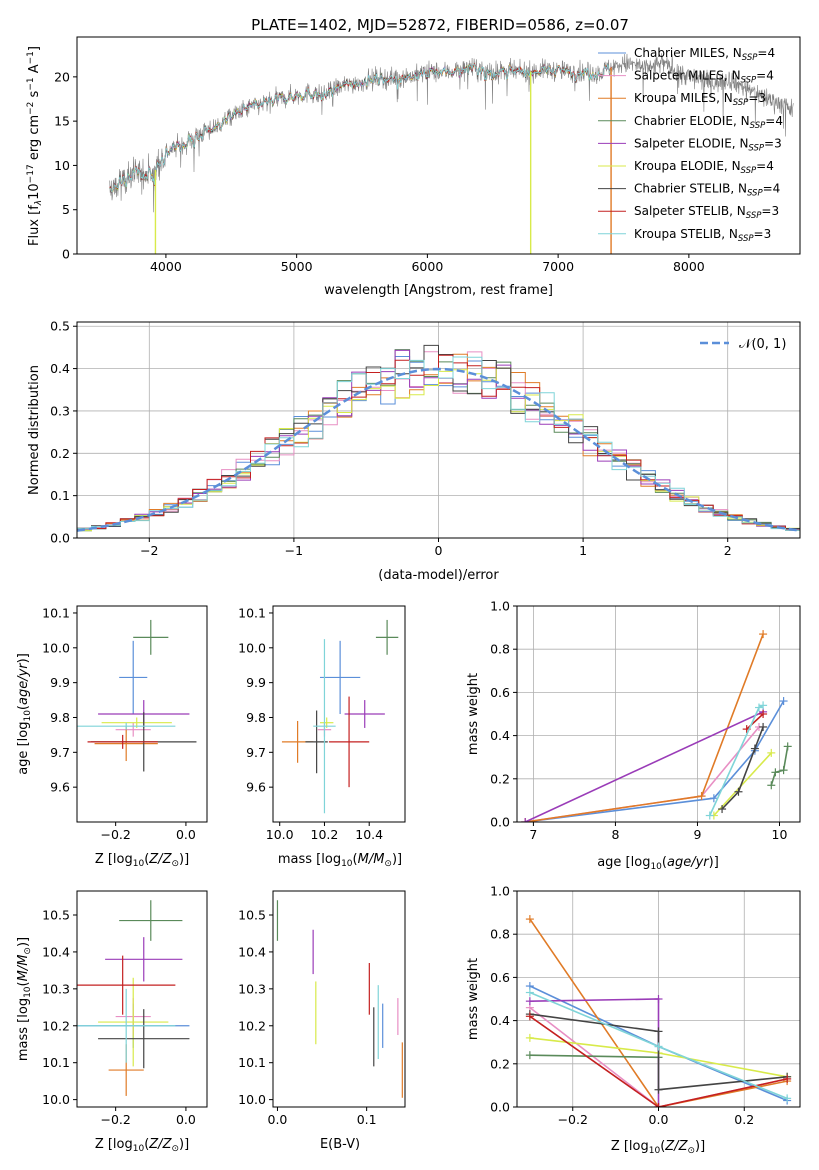 This screenshot has width=819, height=1170. Describe the element at coordinates (252, 951) in the screenshot. I see `mass-vs-ebv-ytick-label-4: 10.4` at that location.